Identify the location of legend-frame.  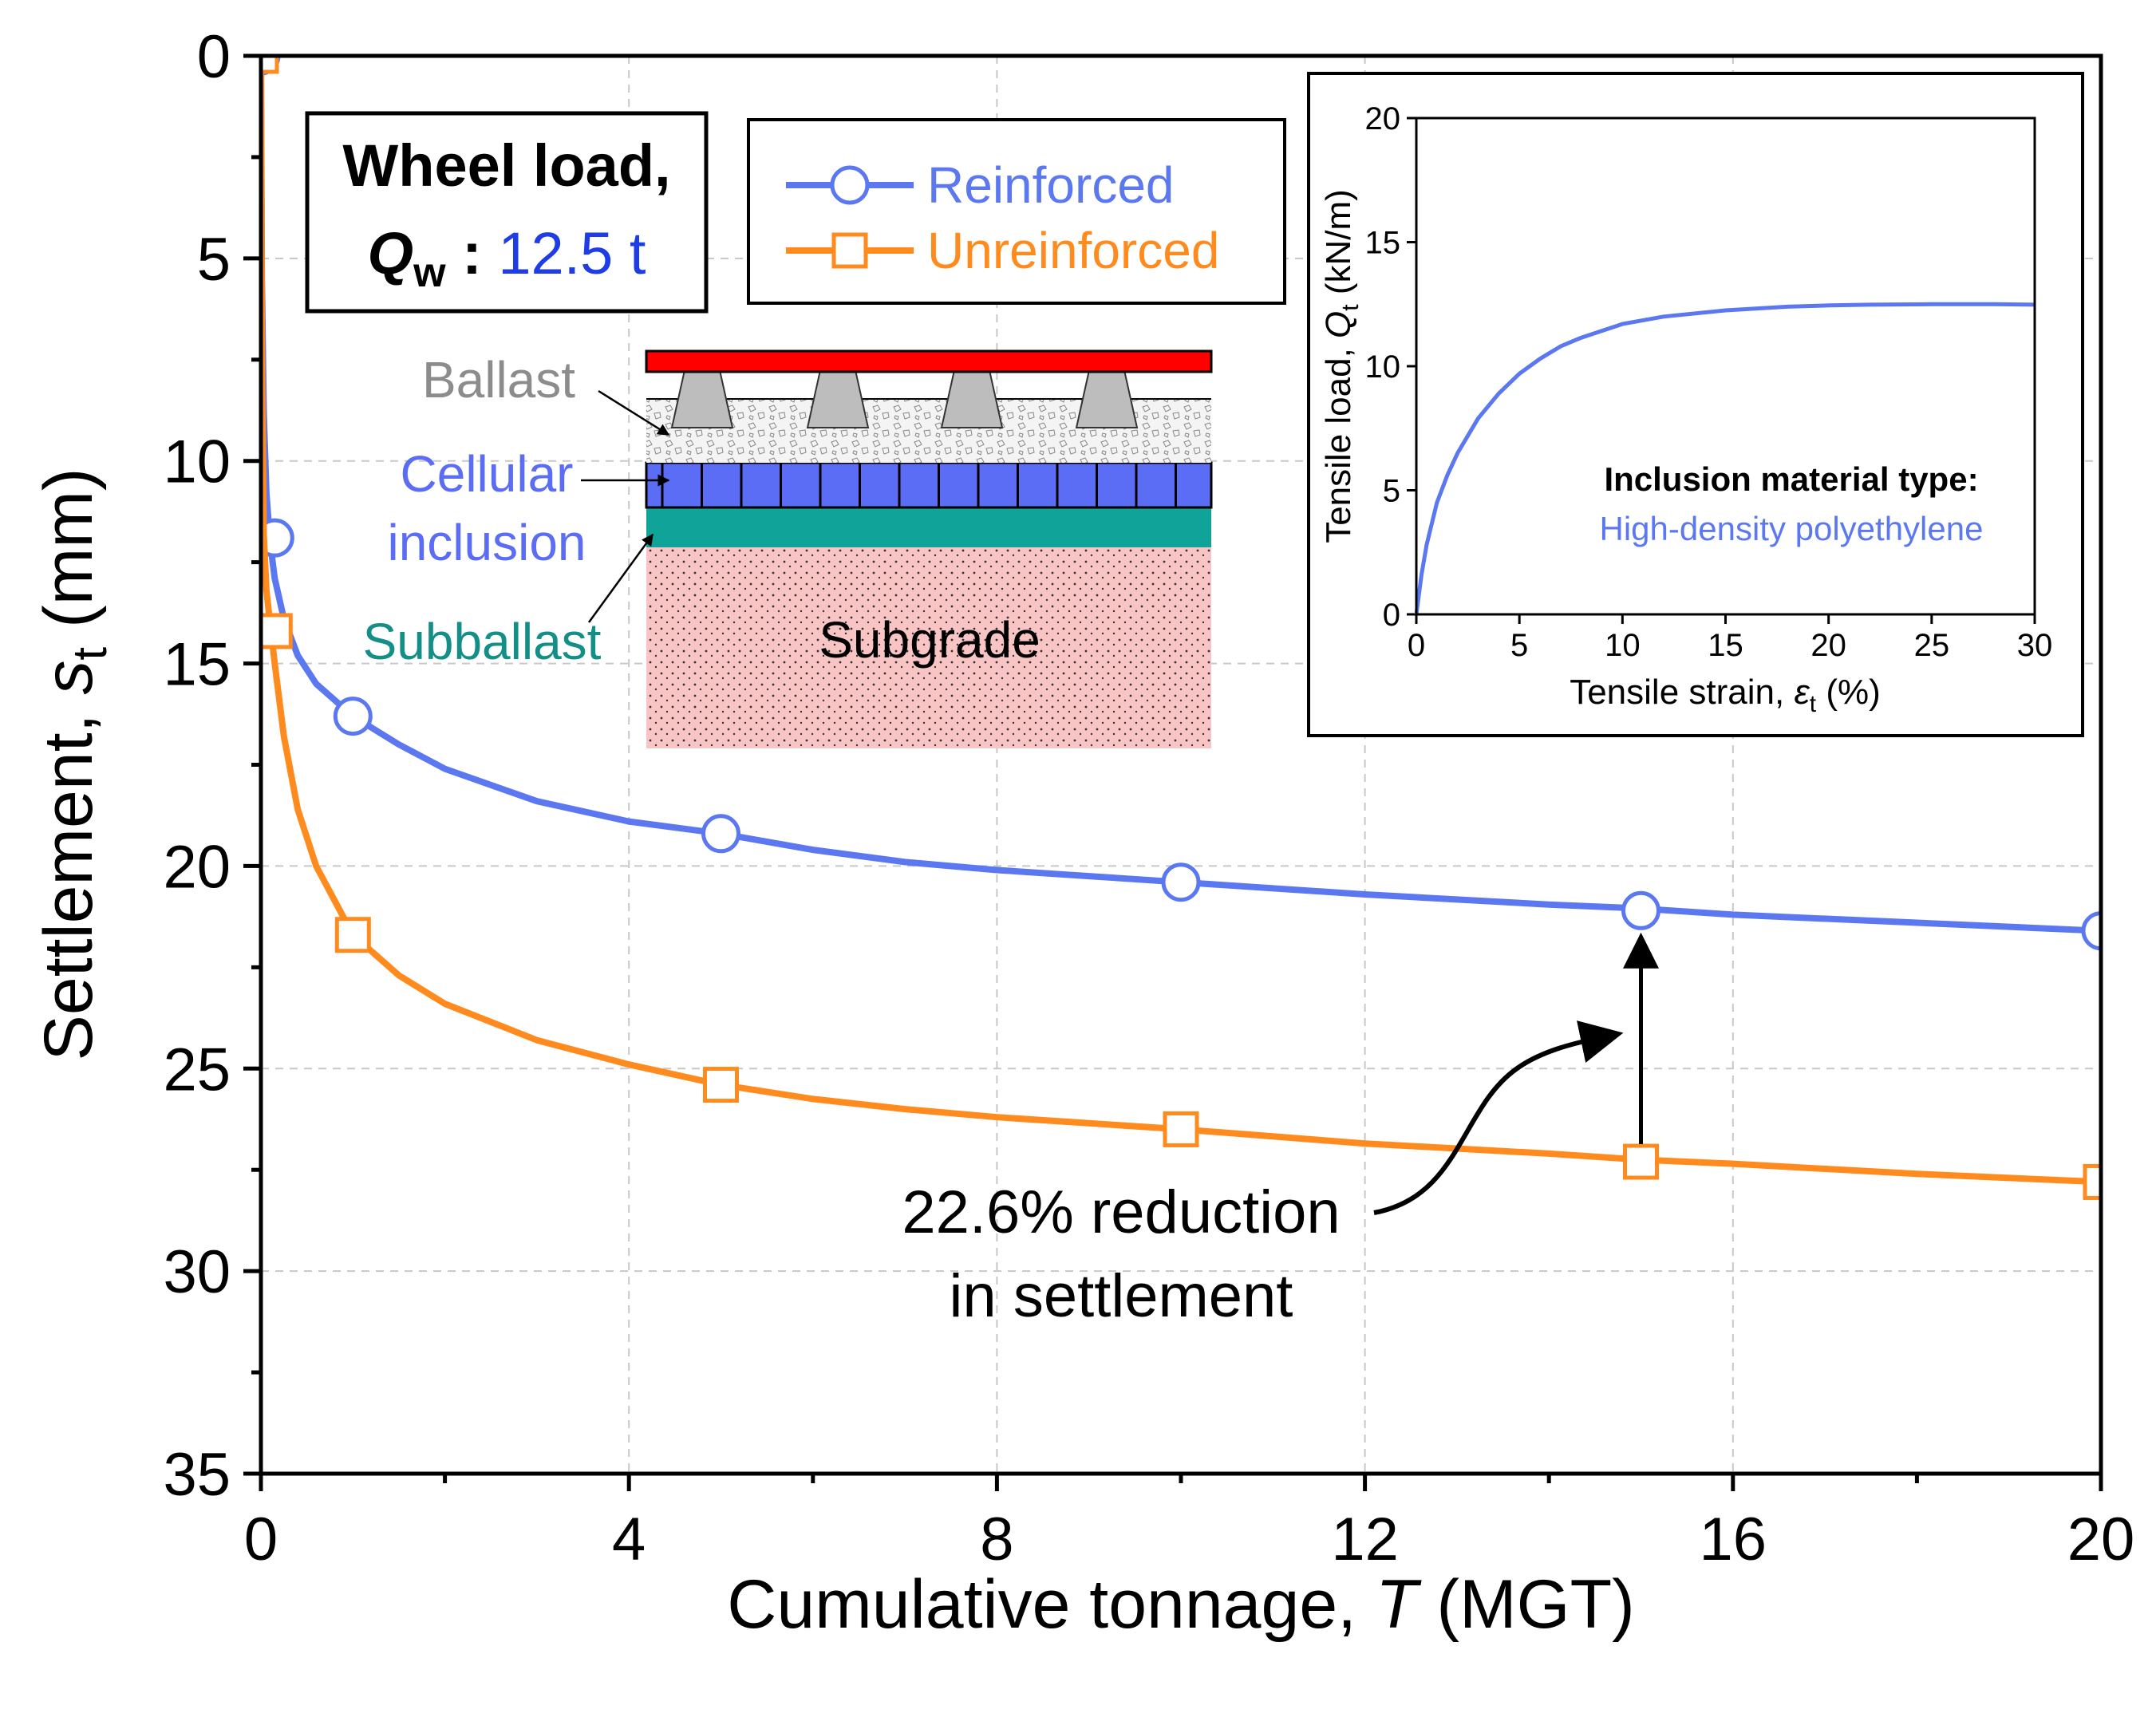
(1016, 211).